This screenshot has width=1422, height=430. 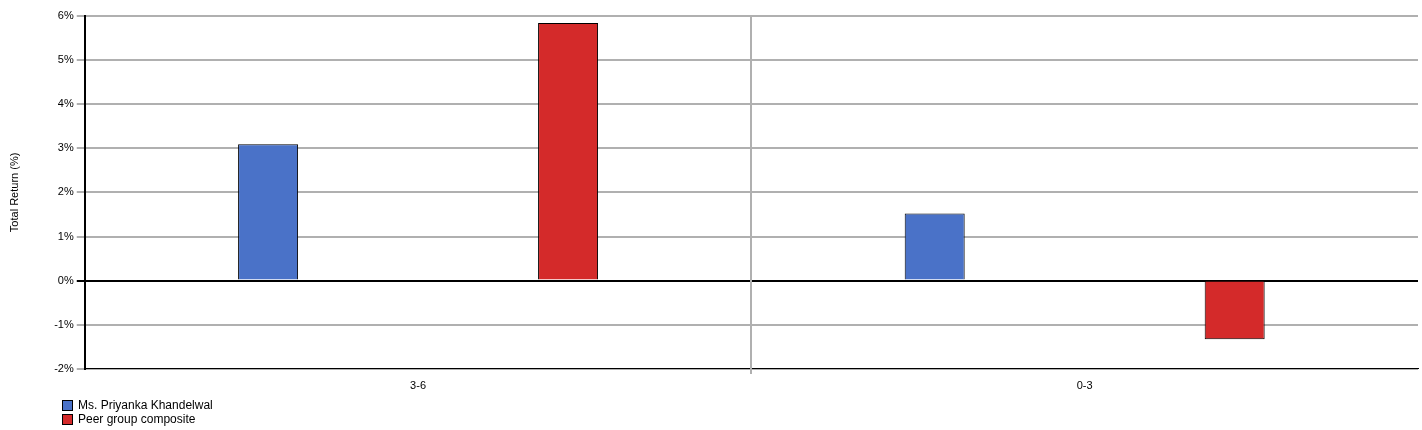 I want to click on y-tick-label: 3%, so click(x=65, y=147).